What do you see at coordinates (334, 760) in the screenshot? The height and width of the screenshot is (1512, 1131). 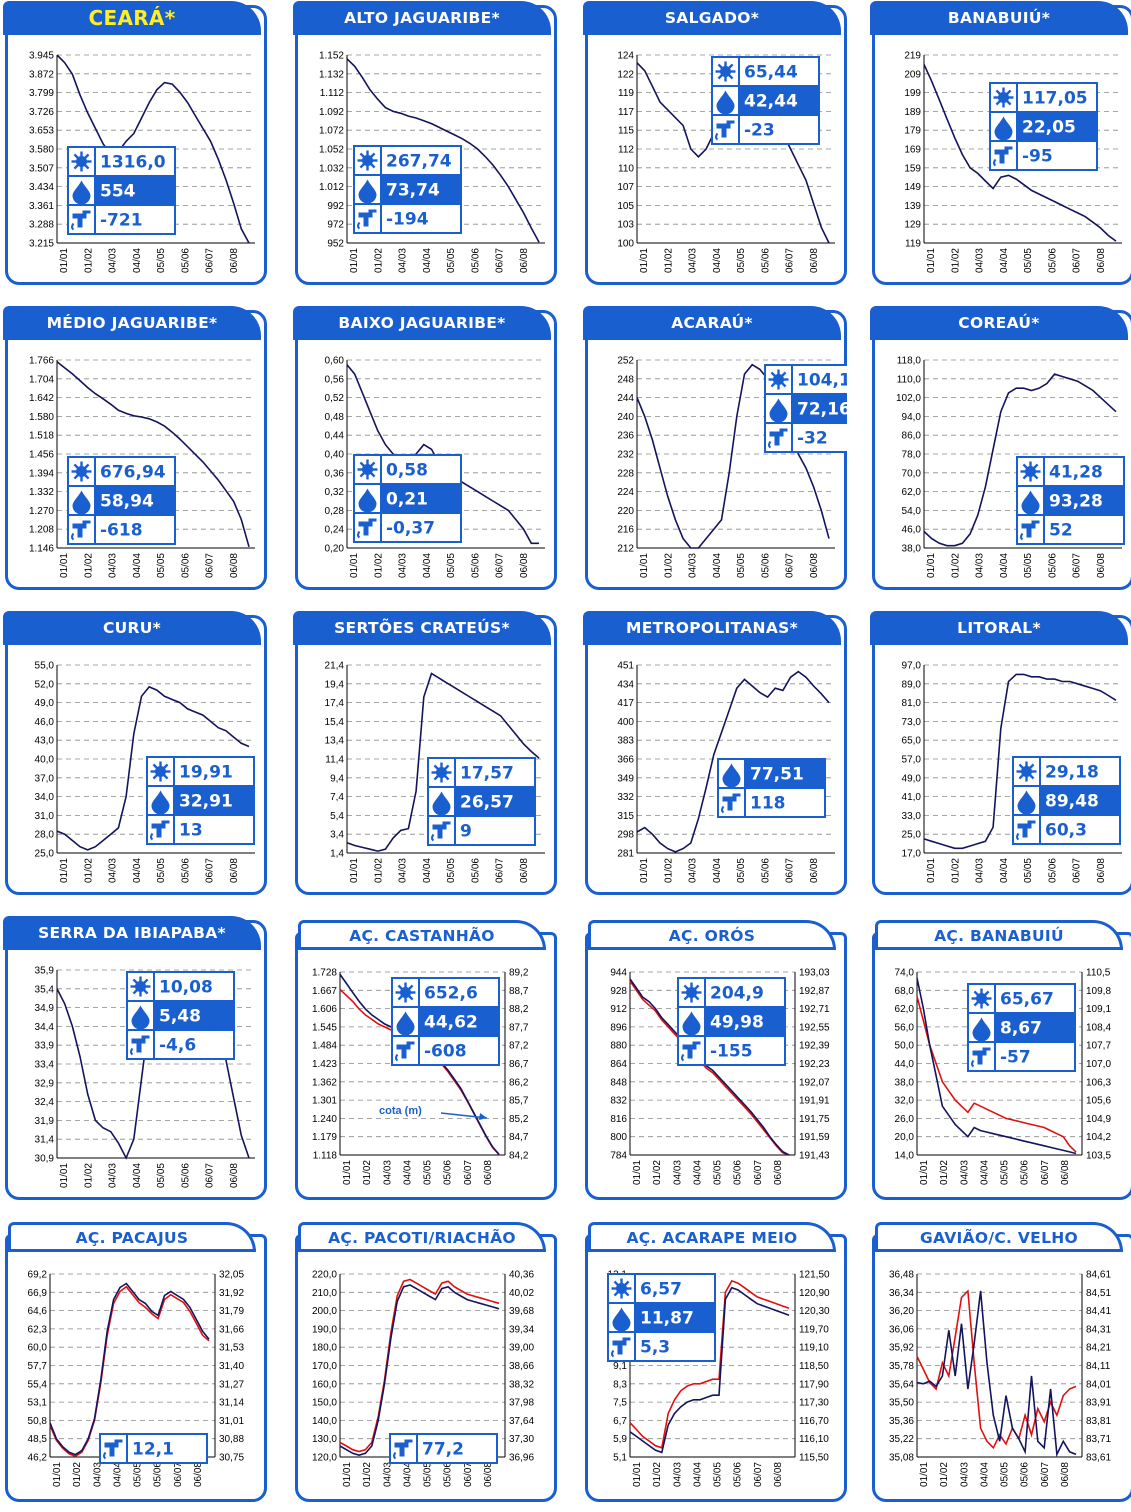 I see `y-tick-label: 11,4` at bounding box center [334, 760].